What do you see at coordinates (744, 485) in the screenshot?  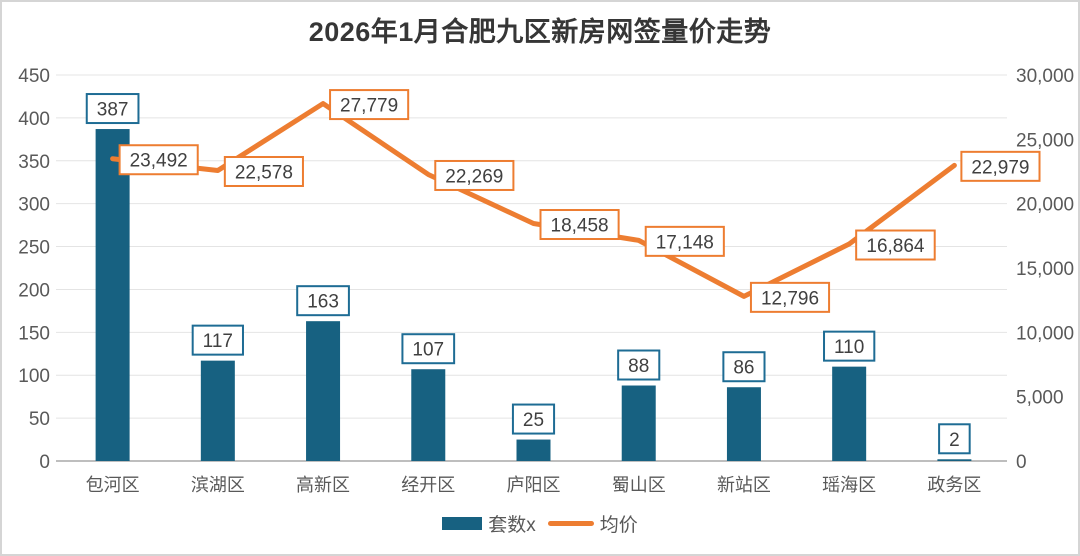 I see `x-axis-category-label: 新站区` at bounding box center [744, 485].